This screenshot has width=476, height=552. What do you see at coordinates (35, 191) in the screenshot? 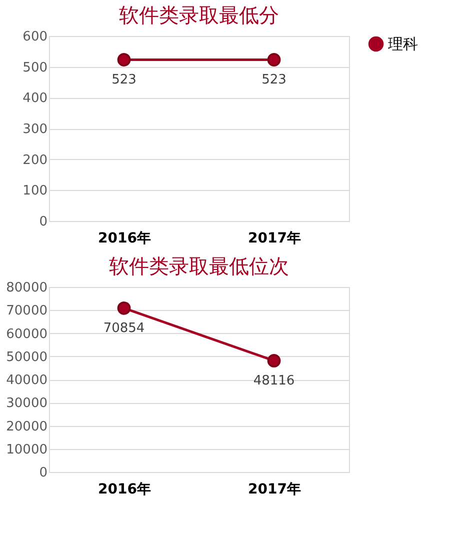
I see `y-tick-label: 100` at bounding box center [35, 191].